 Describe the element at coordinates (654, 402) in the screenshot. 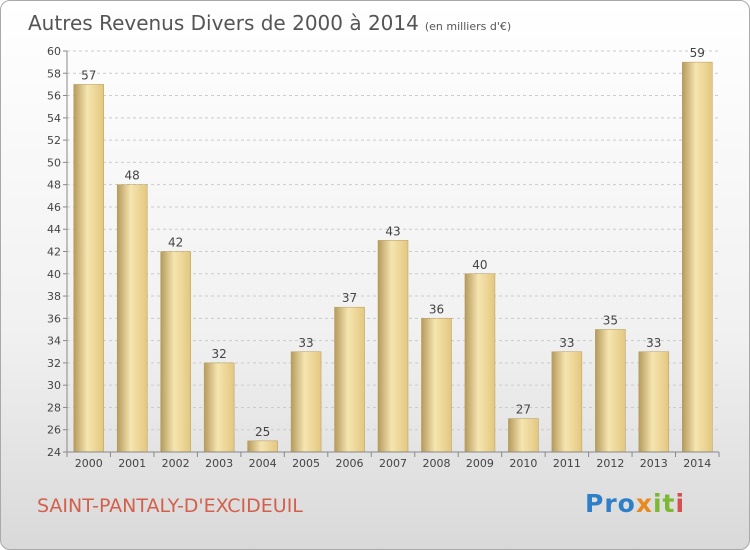

I see `bar-2013` at that location.